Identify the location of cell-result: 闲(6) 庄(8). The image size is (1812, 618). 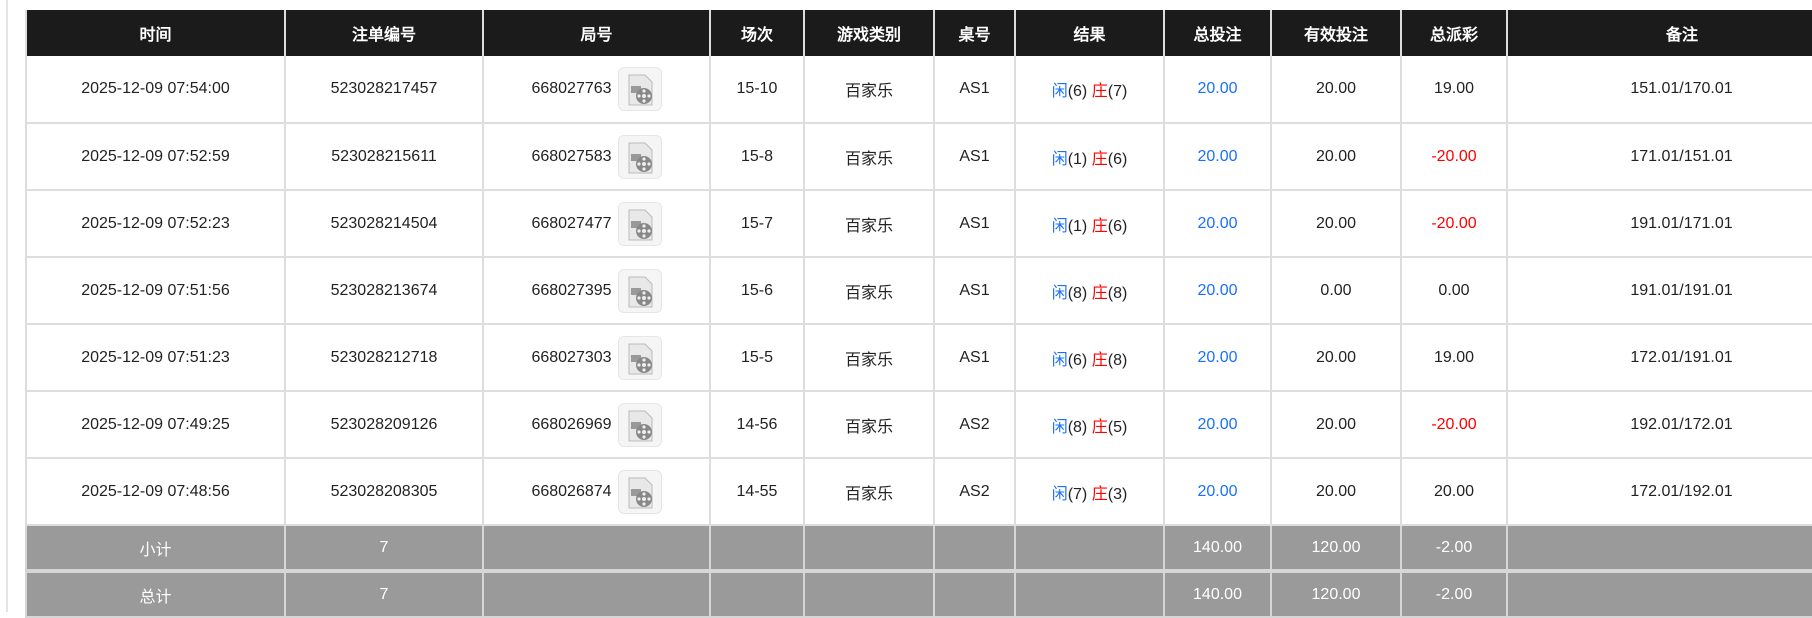
(1089, 358).